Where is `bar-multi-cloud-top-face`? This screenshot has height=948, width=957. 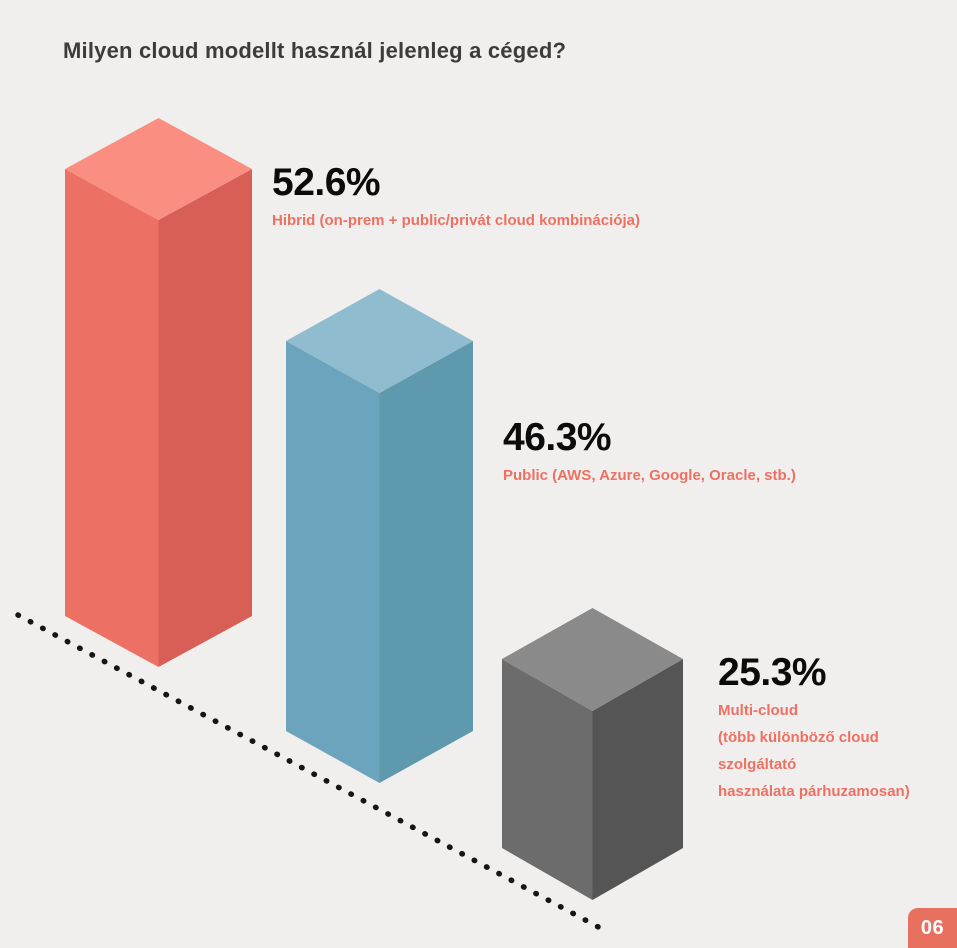 bar-multi-cloud-top-face is located at coordinates (592, 659).